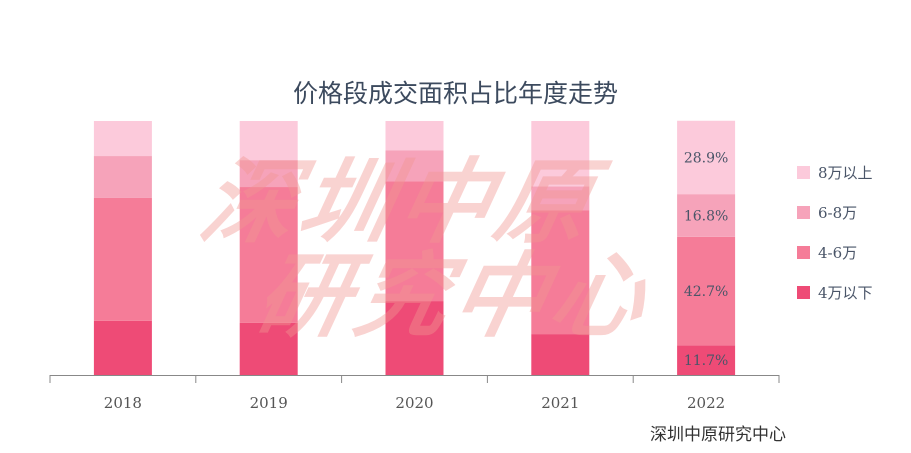 Image resolution: width=911 pixels, height=453 pixels. What do you see at coordinates (455, 93) in the screenshot?
I see `chart-title: 价格段成交面积占比年度走势` at bounding box center [455, 93].